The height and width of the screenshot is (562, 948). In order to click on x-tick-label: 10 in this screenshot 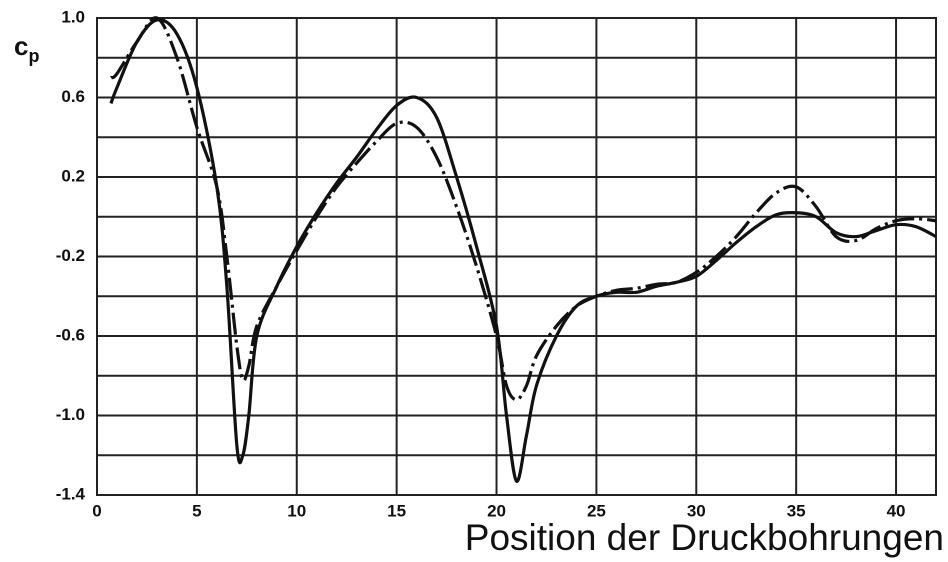, I will do `click(296, 510)`.